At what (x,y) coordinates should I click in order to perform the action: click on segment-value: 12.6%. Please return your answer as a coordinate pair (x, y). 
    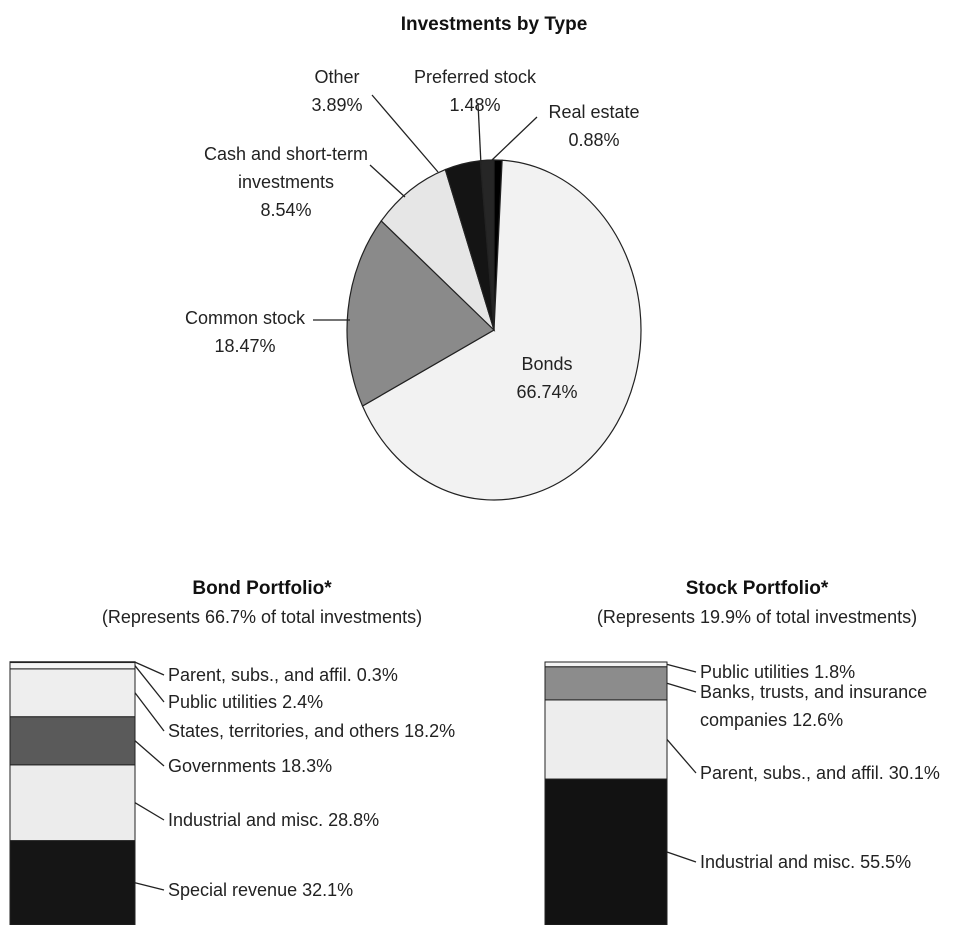
    Looking at the image, I should click on (818, 720).